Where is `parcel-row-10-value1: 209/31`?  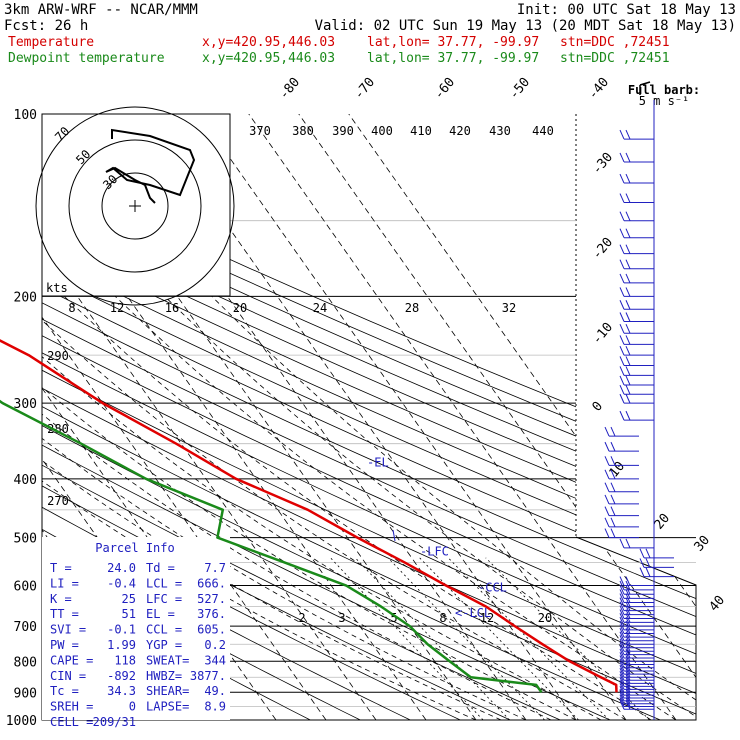 parcel-row-10-value1: 209/31 is located at coordinates (114, 722).